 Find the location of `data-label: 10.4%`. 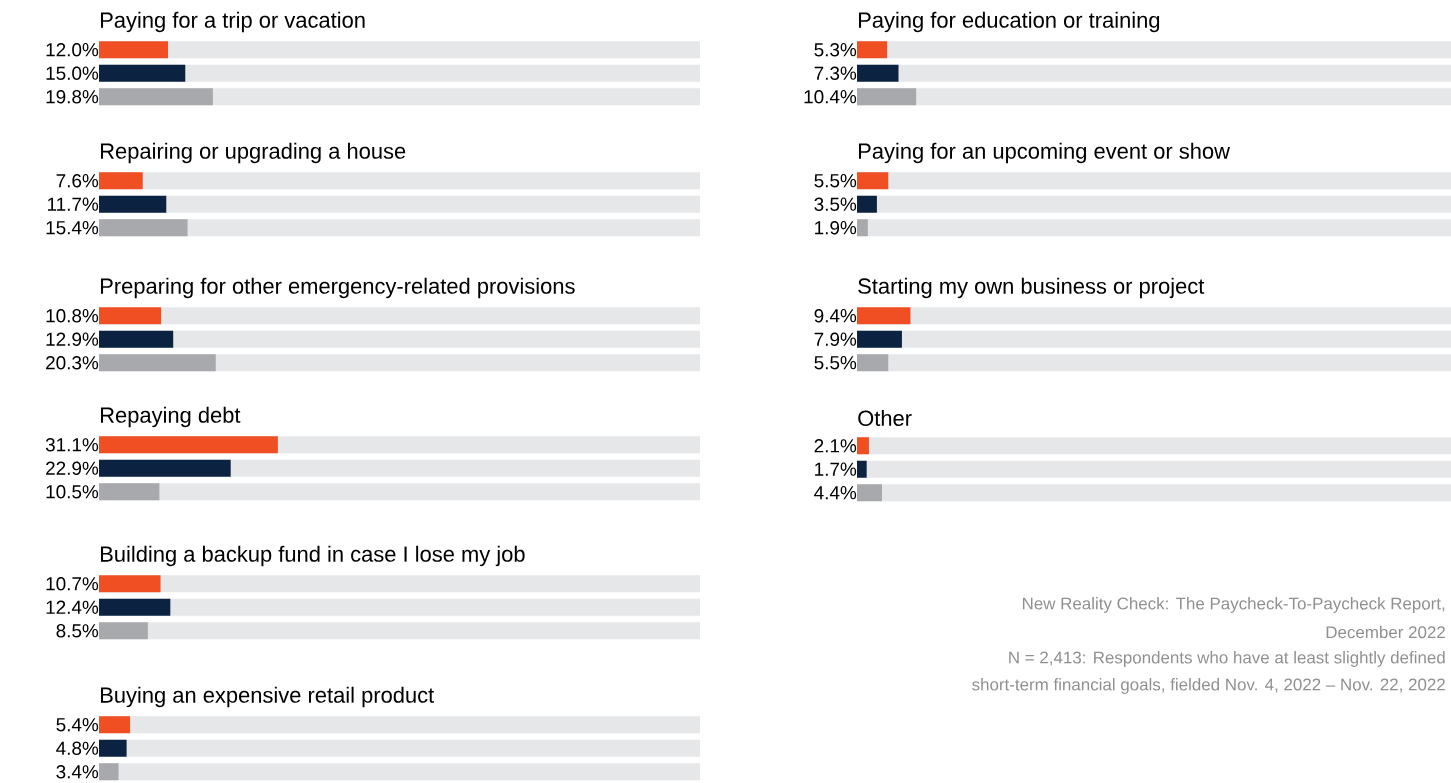

data-label: 10.4% is located at coordinates (830, 97).